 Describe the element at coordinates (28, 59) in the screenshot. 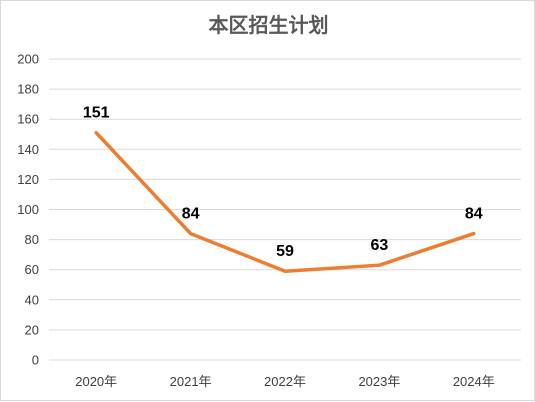

I see `y-tick-label: 200` at that location.